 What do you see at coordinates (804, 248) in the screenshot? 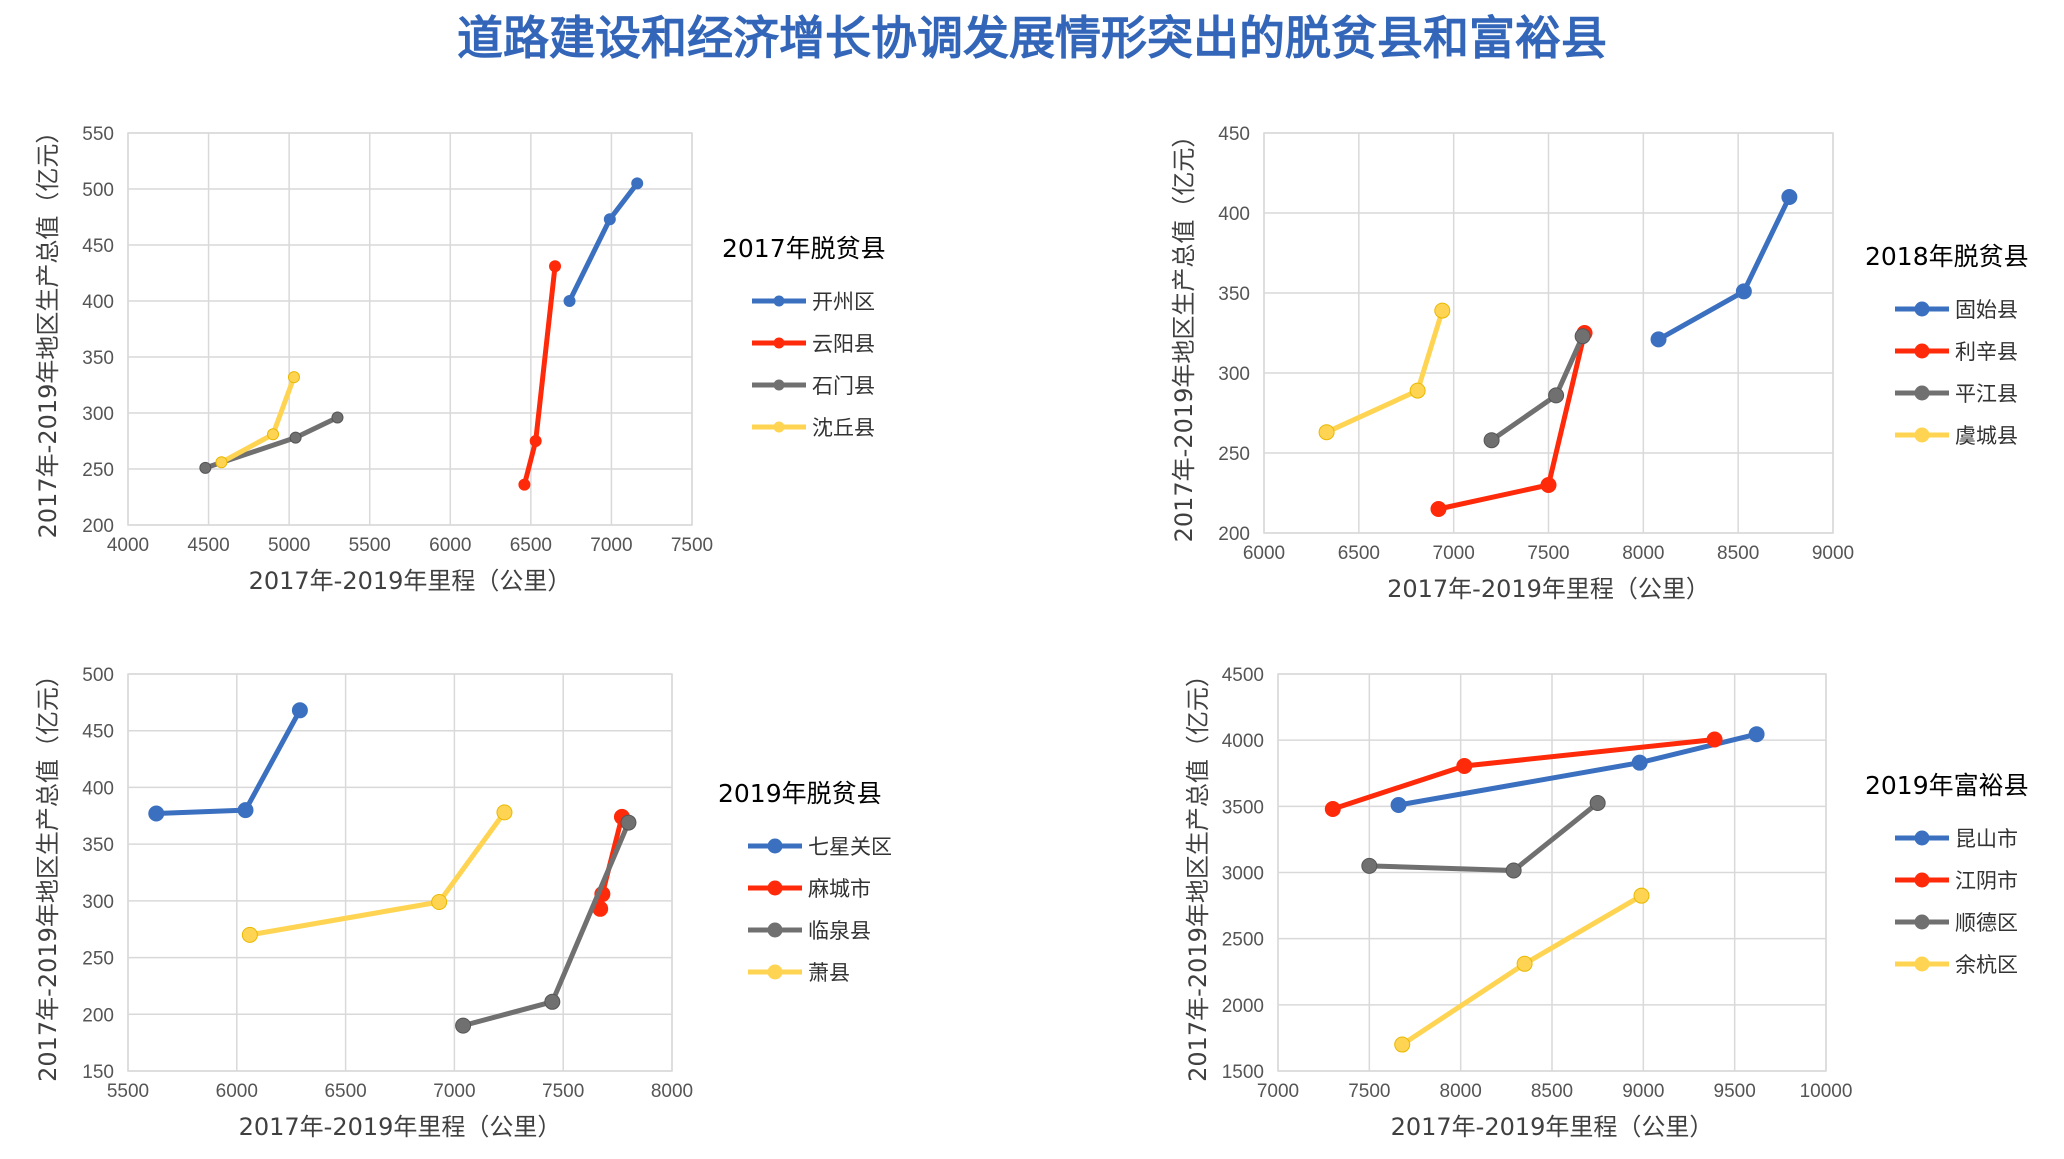
I see `legend-title: 2017年脱贫县` at bounding box center [804, 248].